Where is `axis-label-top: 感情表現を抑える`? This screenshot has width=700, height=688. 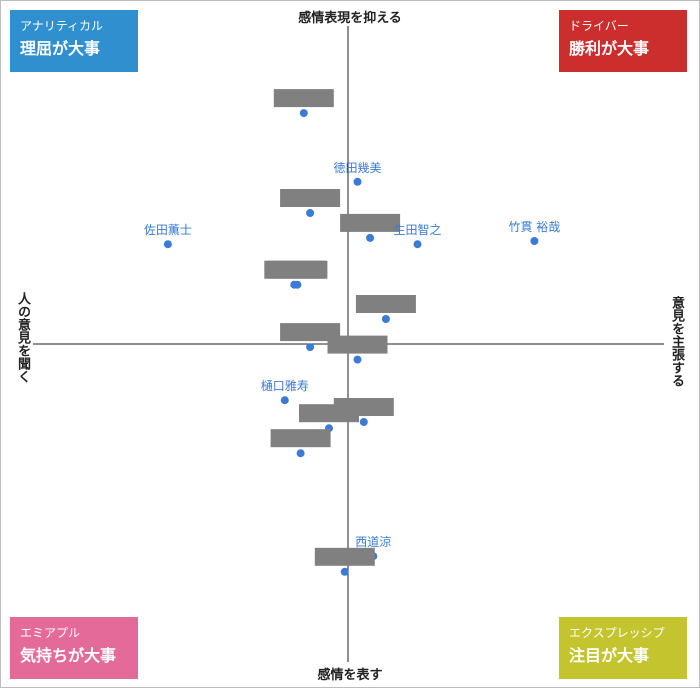 axis-label-top: 感情表現を抑える is located at coordinates (350, 18).